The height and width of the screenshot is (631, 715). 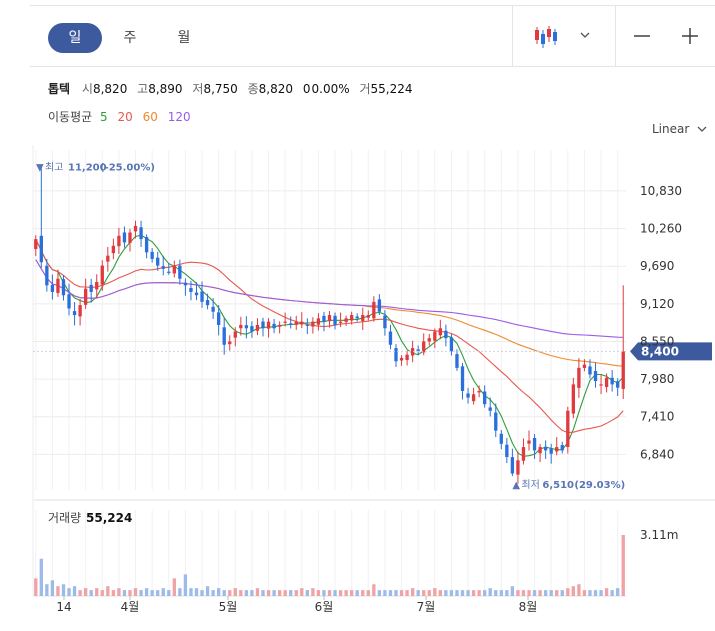 What do you see at coordinates (642, 36) in the screenshot?
I see `zoom-out-button` at bounding box center [642, 36].